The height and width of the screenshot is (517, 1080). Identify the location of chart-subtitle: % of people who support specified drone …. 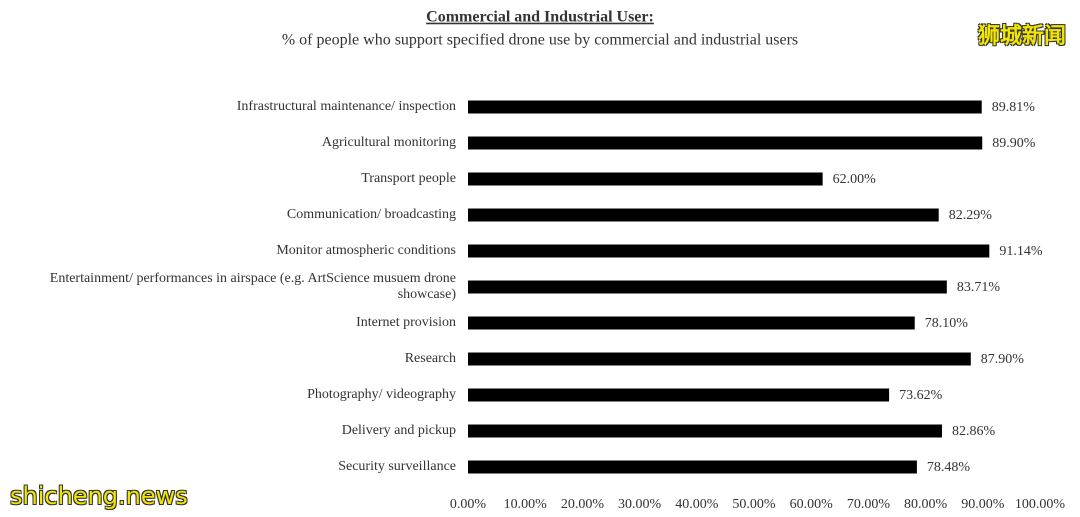
(540, 40).